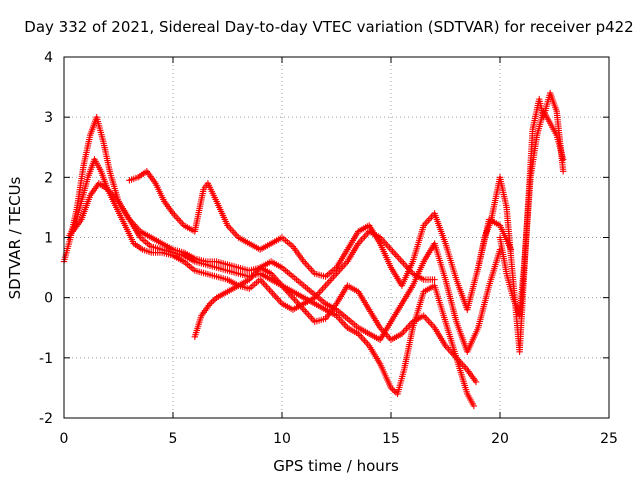 This screenshot has height=480, width=640. What do you see at coordinates (48, 178) in the screenshot?
I see `y-tick-label: 2` at bounding box center [48, 178].